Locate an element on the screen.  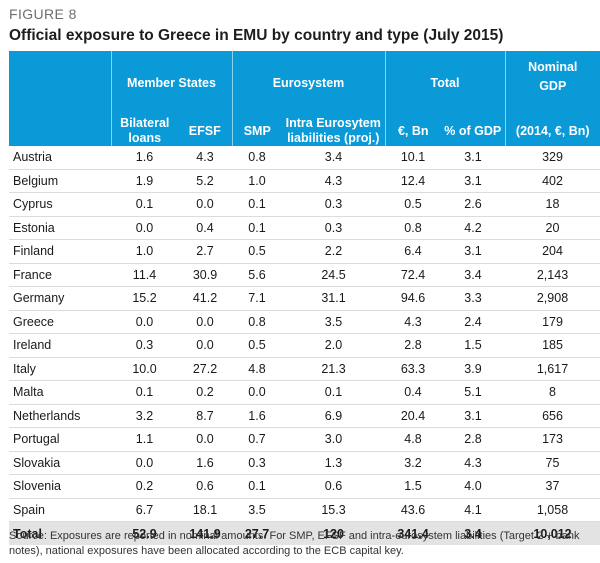
cell-country: Cyprus is located at coordinates (60, 204).